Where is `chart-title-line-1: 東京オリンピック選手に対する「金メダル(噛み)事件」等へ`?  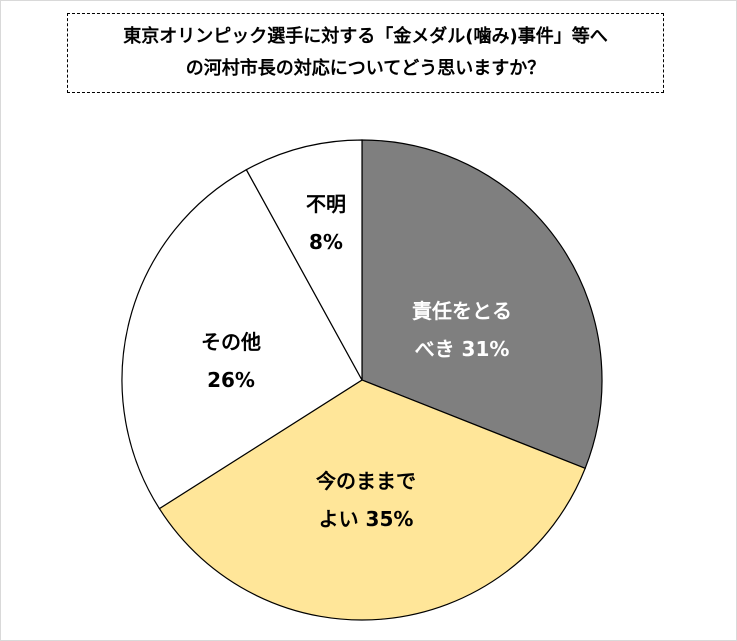 chart-title-line-1: 東京オリンピック選手に対する「金メダル(噛み)事件」等へ is located at coordinates (365, 36).